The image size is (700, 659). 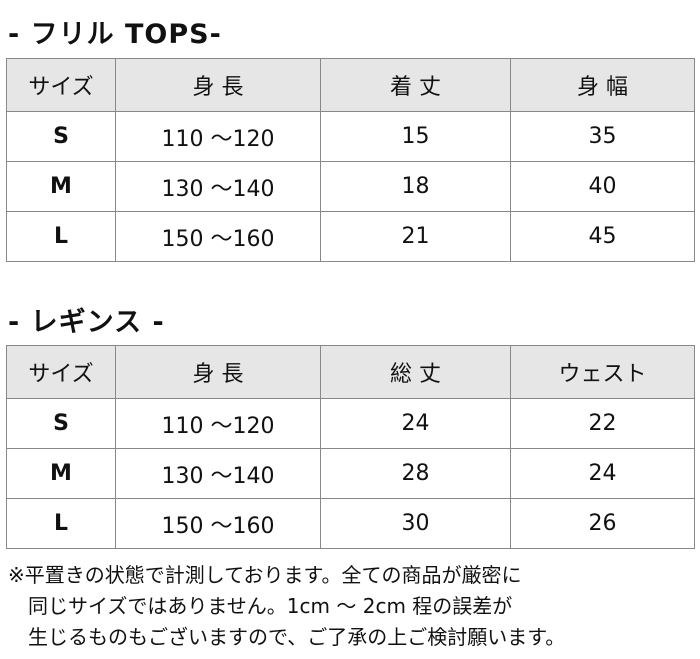 I want to click on header-cell: 着 丈, so click(x=415, y=85).